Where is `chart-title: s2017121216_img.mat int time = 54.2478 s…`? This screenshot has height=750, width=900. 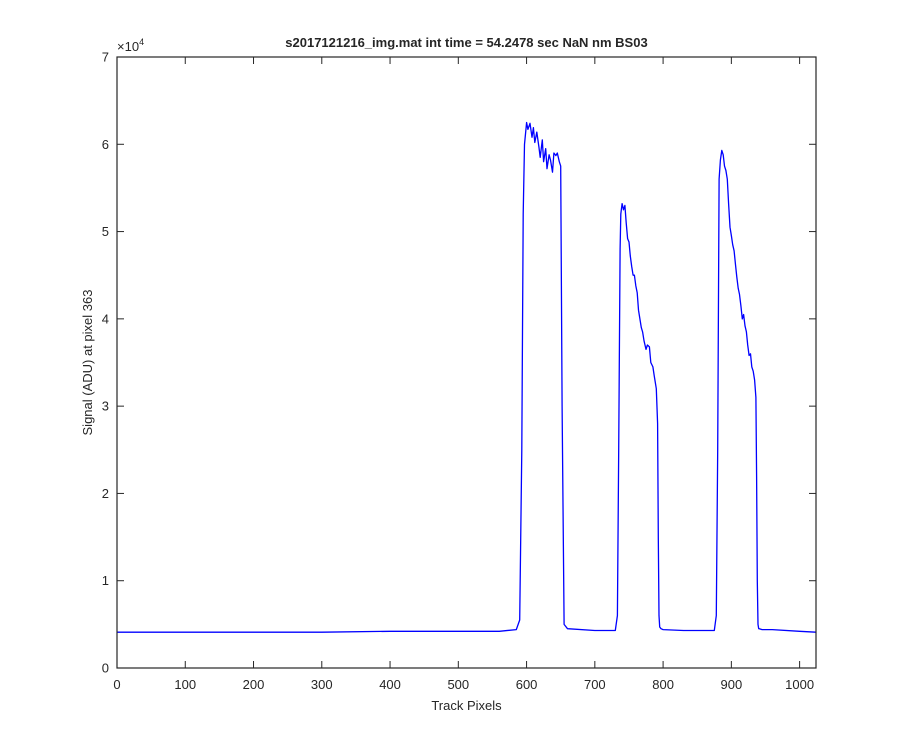 chart-title: s2017121216_img.mat int time = 54.2478 s… is located at coordinates (466, 42).